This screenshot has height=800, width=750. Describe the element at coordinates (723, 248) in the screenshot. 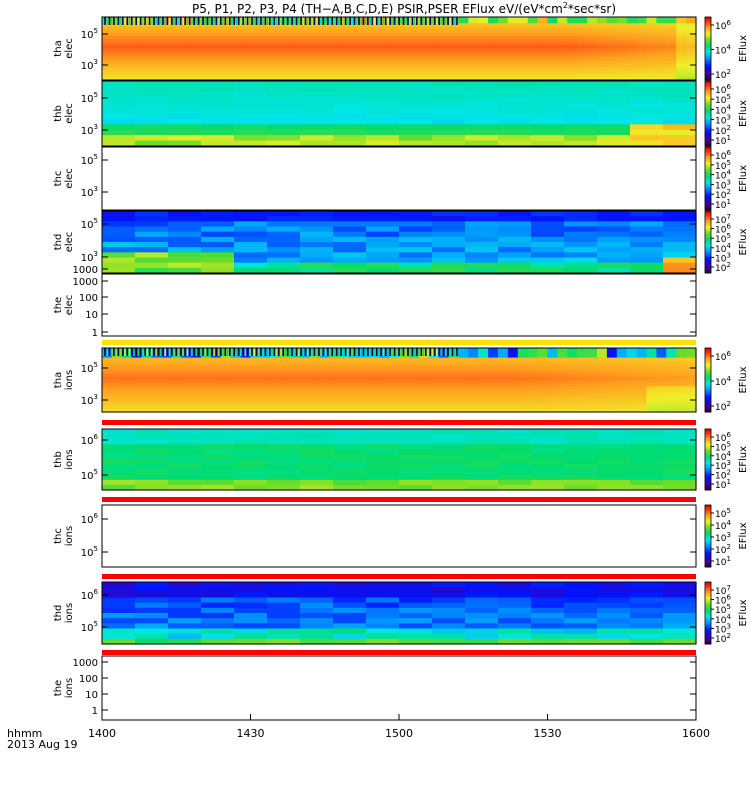

I see `colorbar-tick-label: 10⁴` at that location.